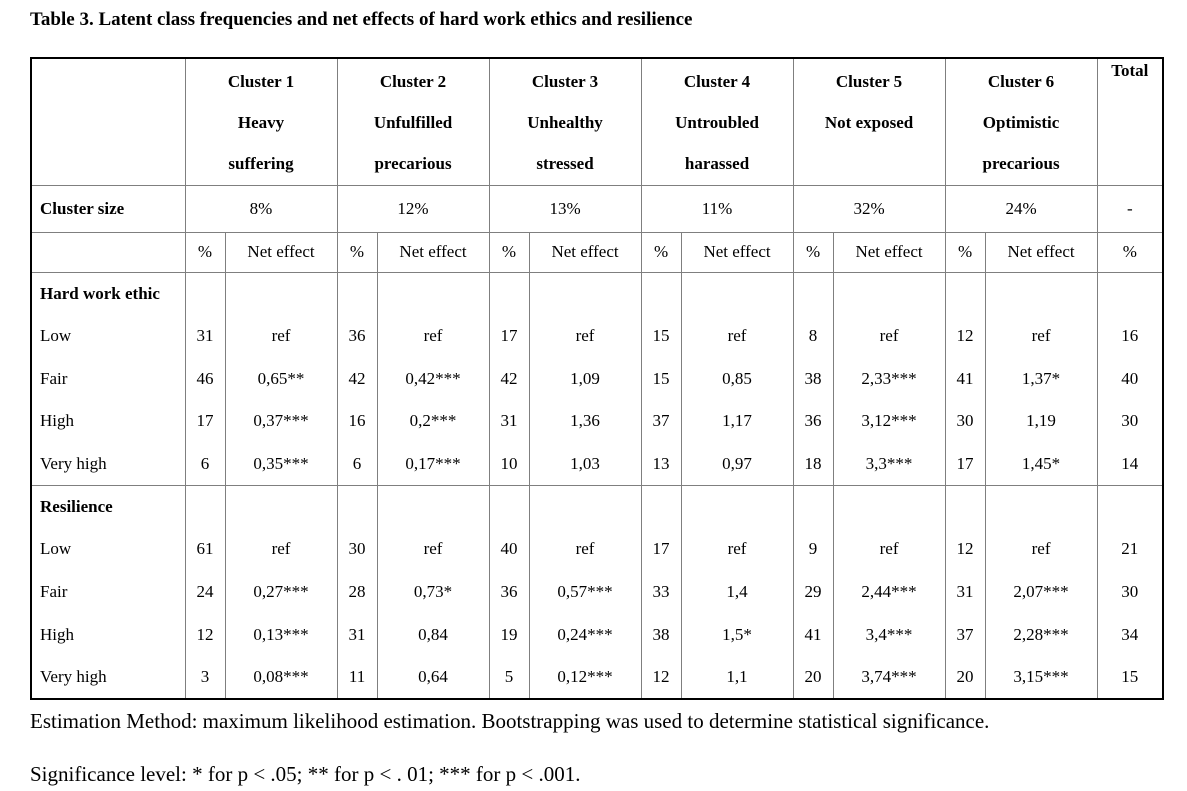  I want to click on pct-cell-4: 12, so click(661, 677).